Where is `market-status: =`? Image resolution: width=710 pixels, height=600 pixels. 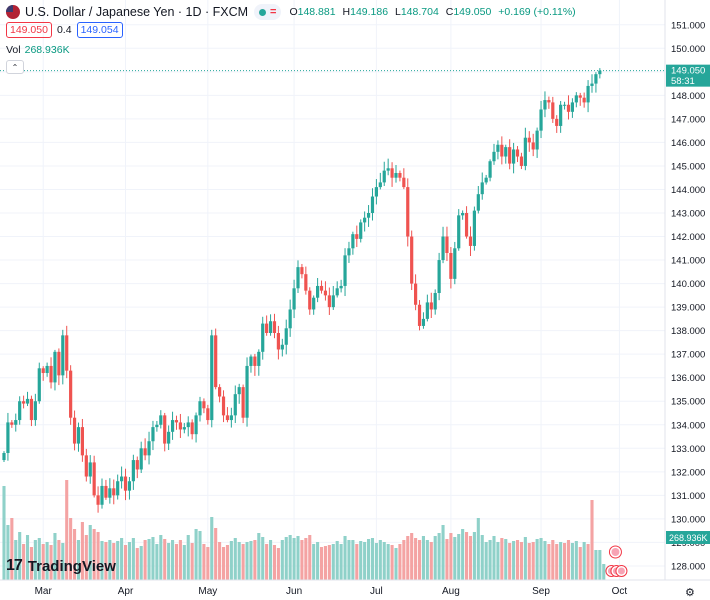 market-status: = is located at coordinates (268, 12).